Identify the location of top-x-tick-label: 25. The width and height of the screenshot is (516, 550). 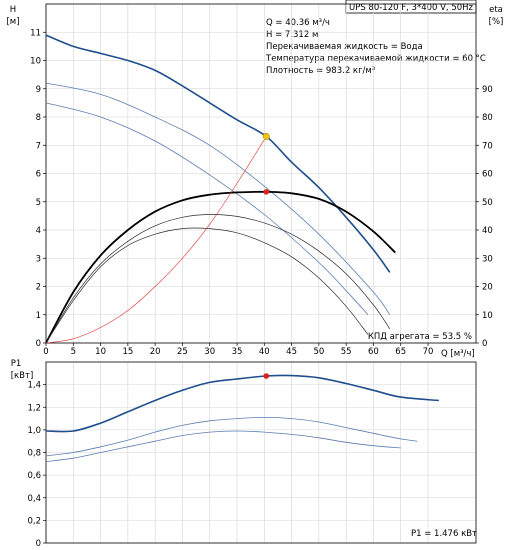
(182, 352).